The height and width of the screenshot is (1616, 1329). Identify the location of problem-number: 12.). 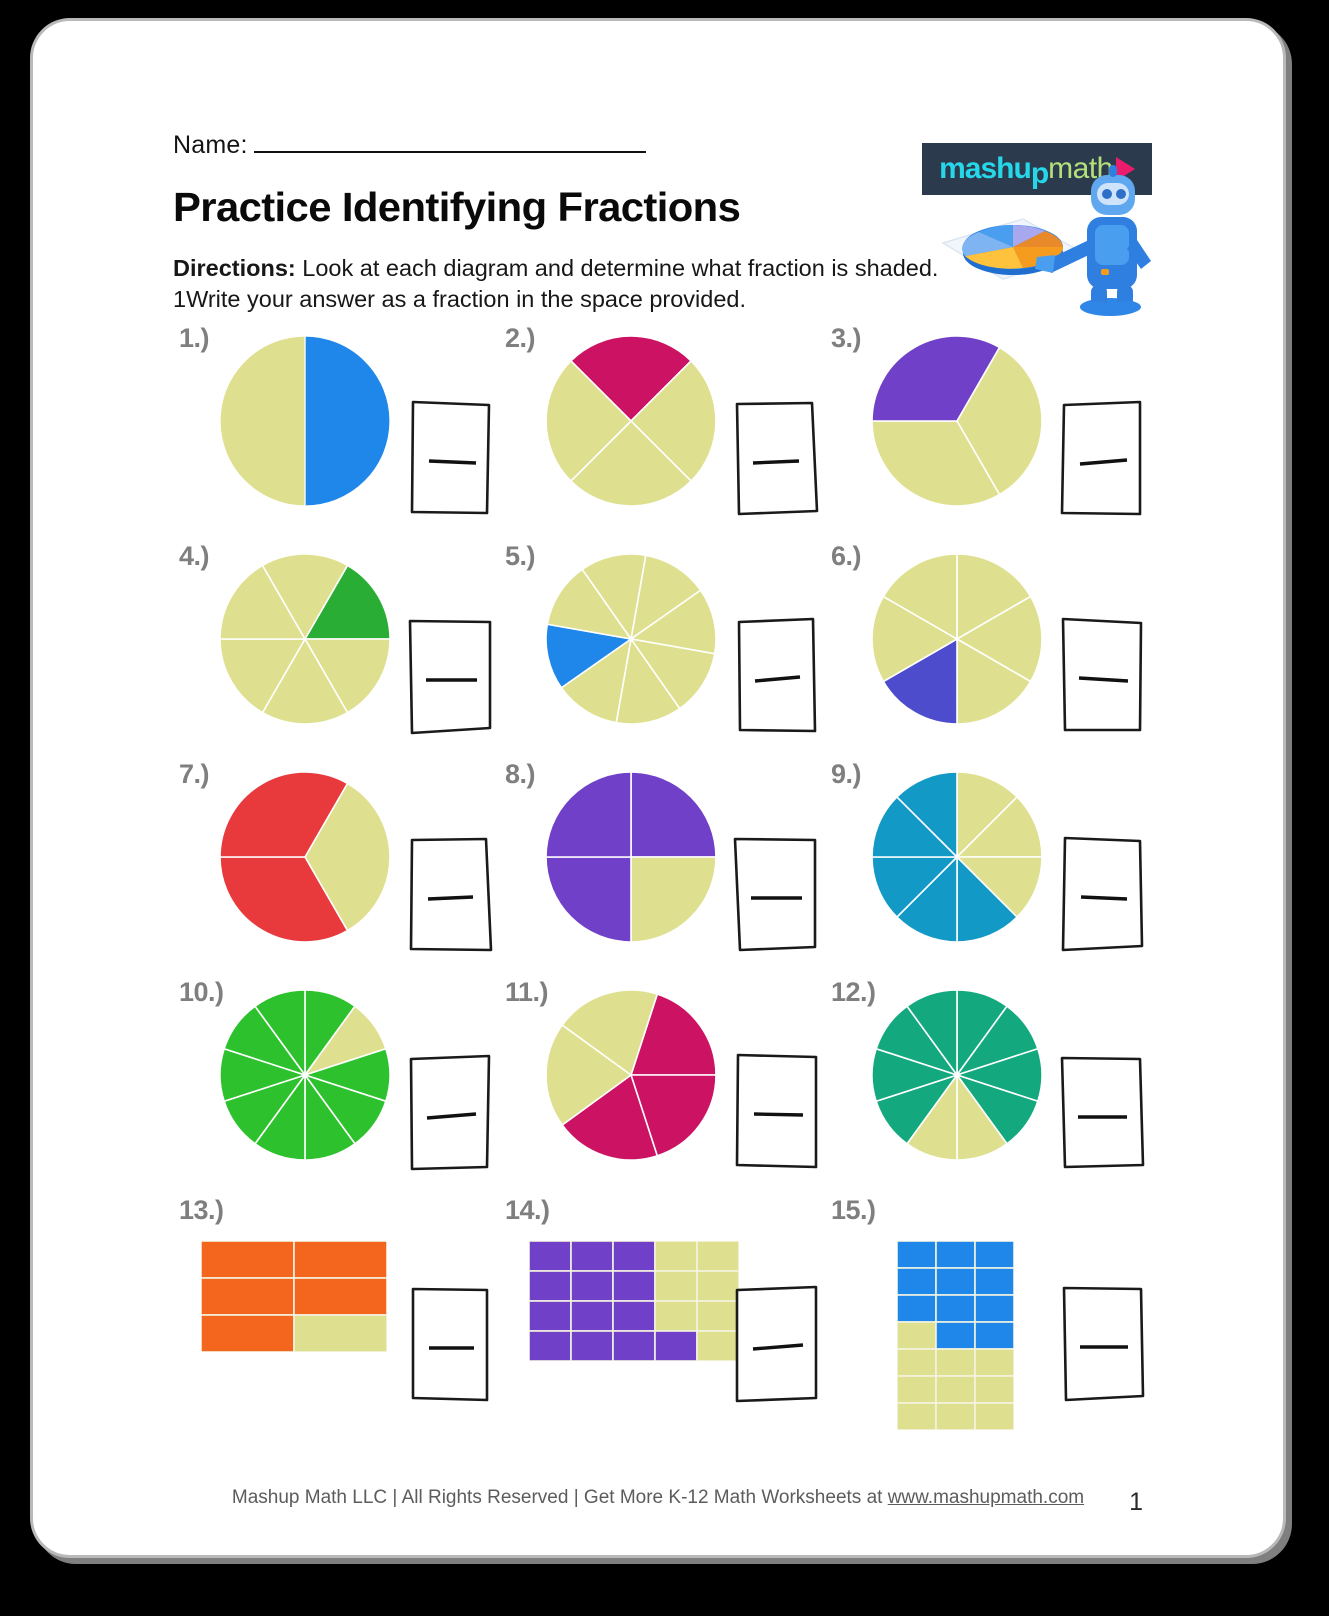
(853, 992).